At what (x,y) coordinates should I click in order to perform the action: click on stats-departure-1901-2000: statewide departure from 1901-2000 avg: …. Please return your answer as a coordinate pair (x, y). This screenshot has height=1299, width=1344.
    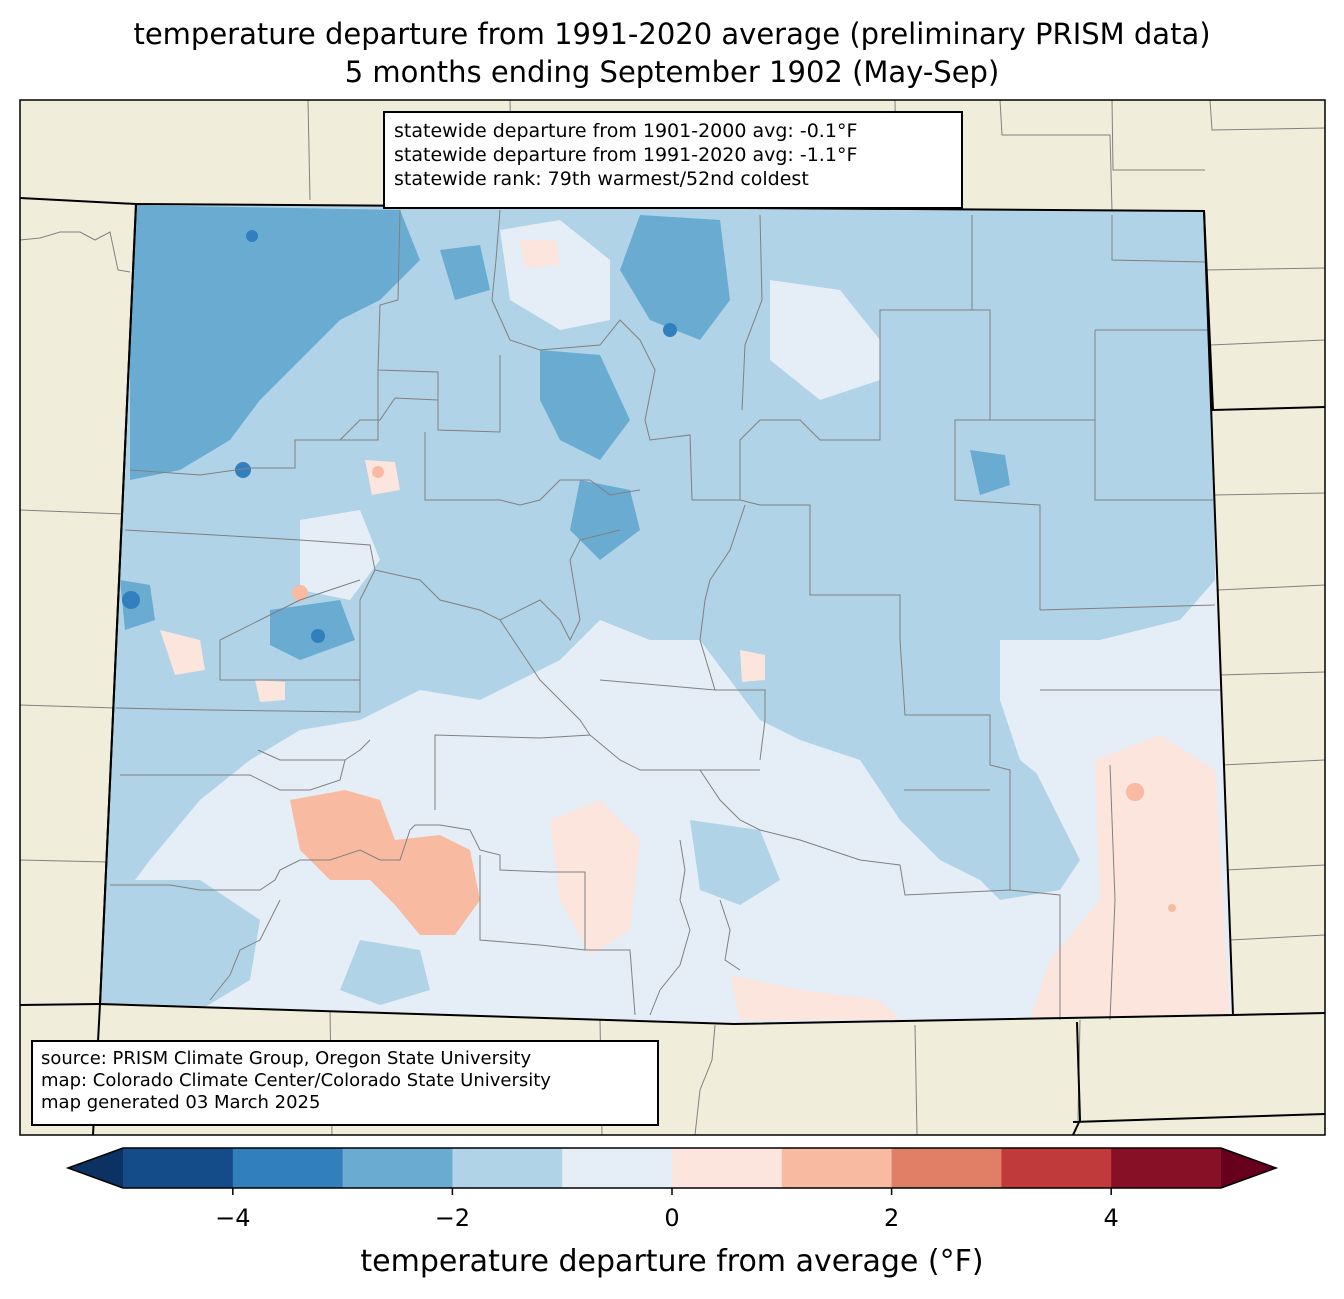
    Looking at the image, I should click on (626, 131).